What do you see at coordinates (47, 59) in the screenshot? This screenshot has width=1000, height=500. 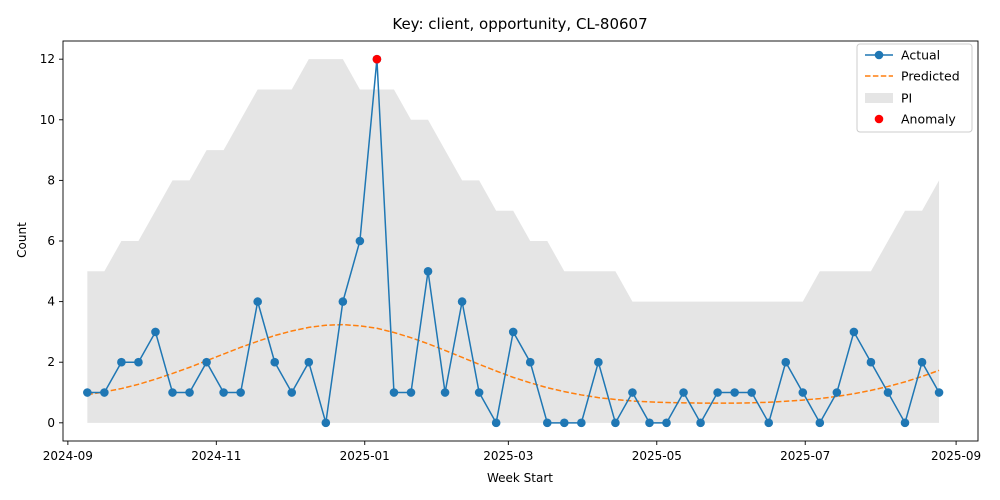 I see `y-tick-label: 12` at bounding box center [47, 59].